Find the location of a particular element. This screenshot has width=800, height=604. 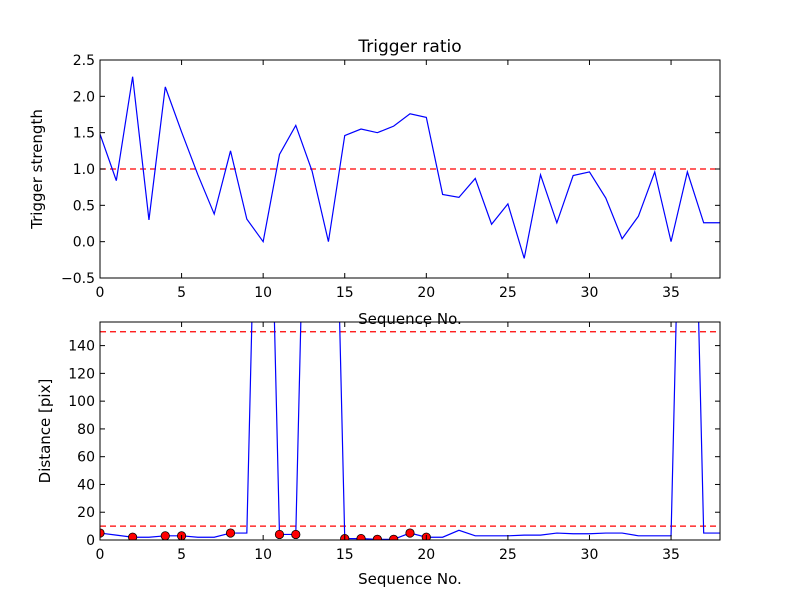

y-tick-label: 60 is located at coordinates (86, 458).